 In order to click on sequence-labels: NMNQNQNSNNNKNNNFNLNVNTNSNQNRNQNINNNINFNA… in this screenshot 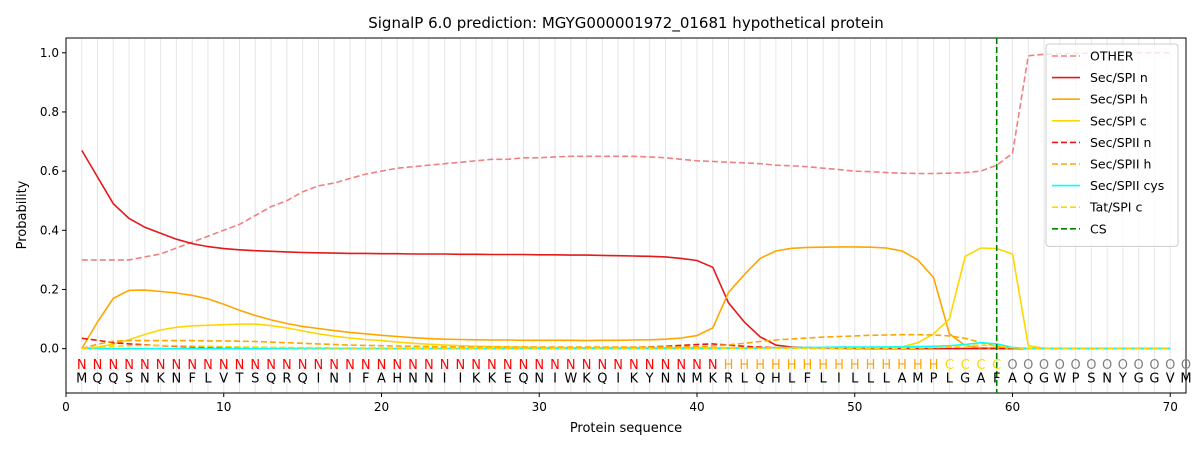, I will do `click(633, 372)`.